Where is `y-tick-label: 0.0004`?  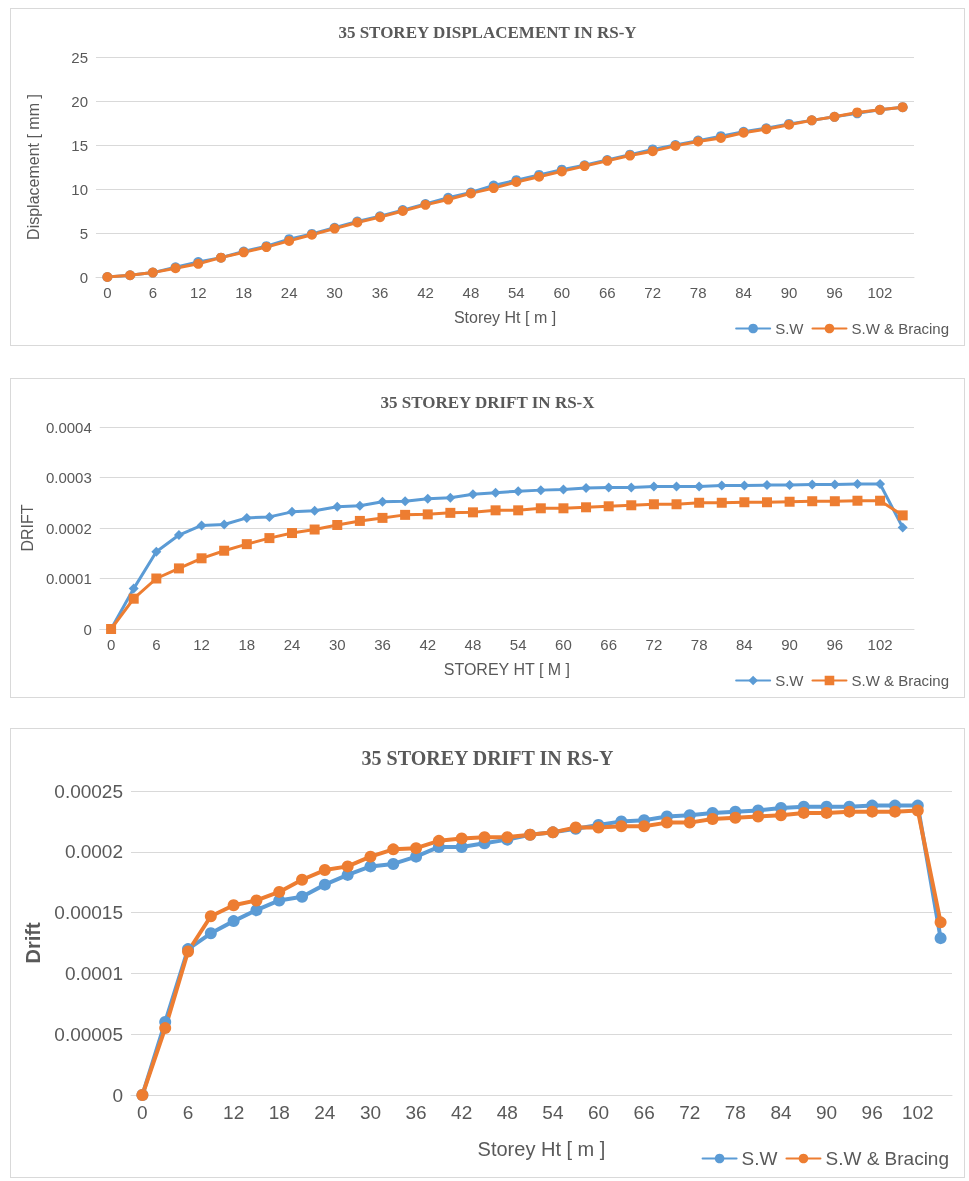 y-tick-label: 0.0004 is located at coordinates (68, 427).